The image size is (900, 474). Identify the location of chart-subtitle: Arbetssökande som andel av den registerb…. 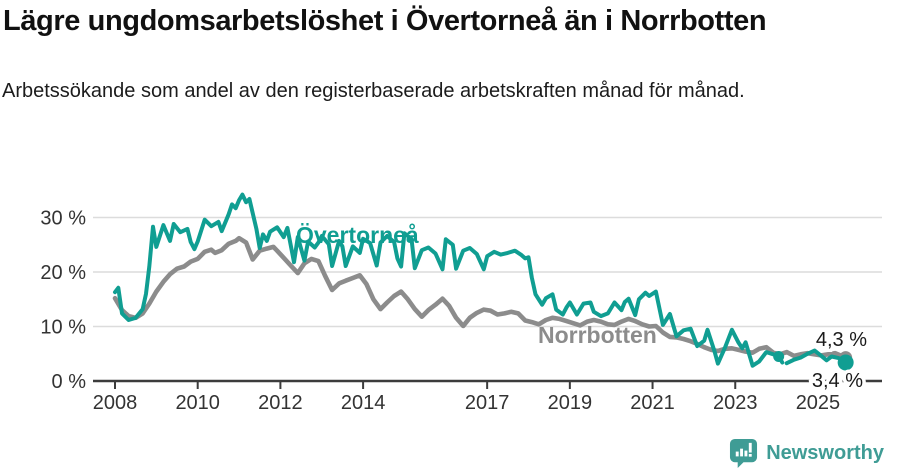
(373, 91).